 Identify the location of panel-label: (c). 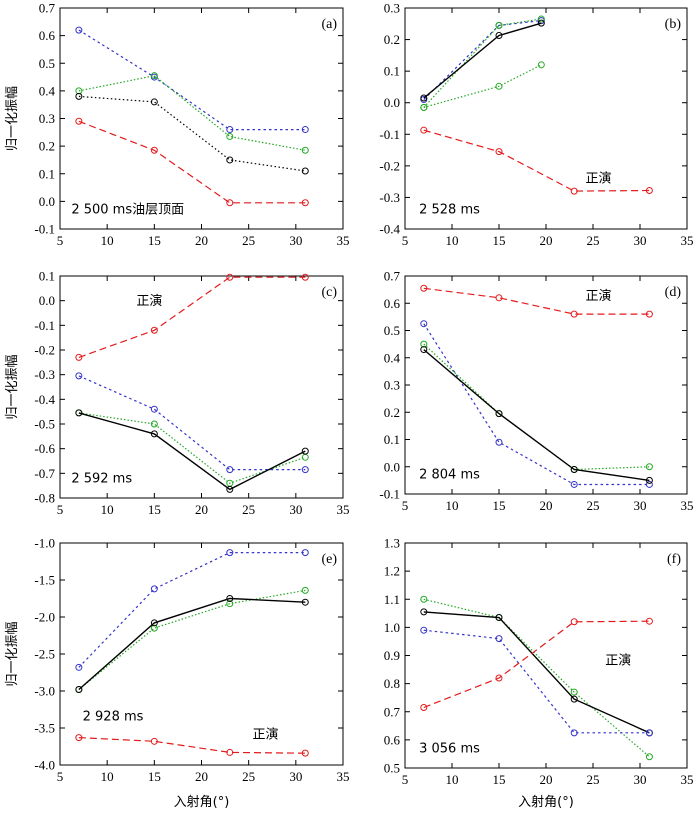
(329, 292).